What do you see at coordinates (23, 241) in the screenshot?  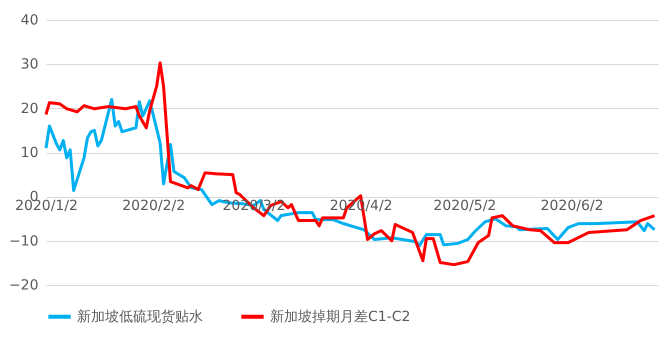 I see `y-tick-label: −10` at bounding box center [23, 241].